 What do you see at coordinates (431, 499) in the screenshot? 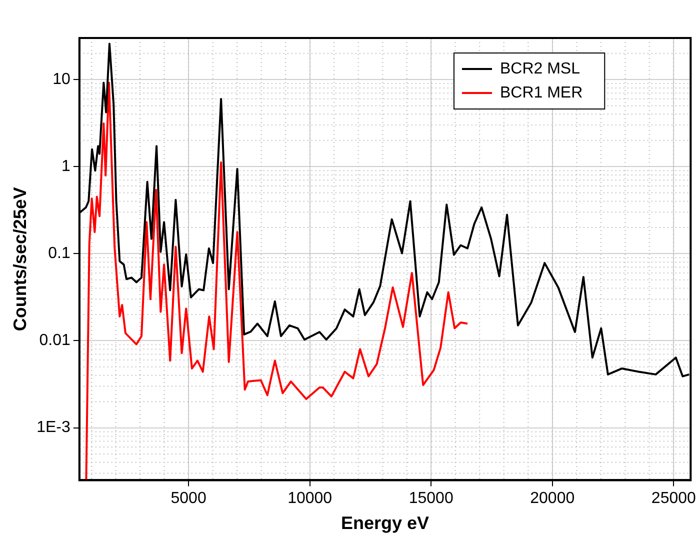
I see `x-tick-label: 15000` at bounding box center [431, 499].